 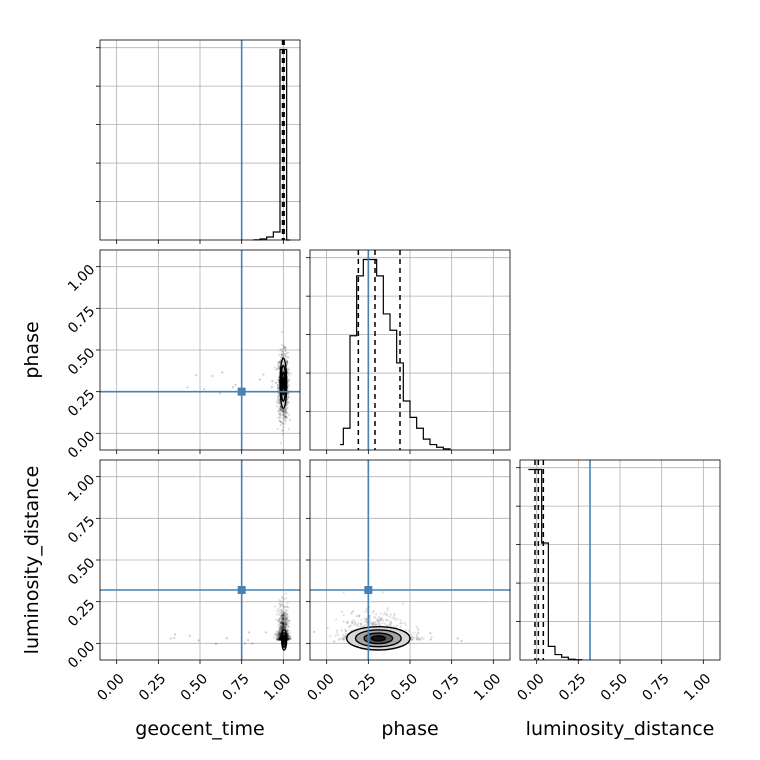 What do you see at coordinates (378, 638) in the screenshot?
I see `density-contour` at bounding box center [378, 638].